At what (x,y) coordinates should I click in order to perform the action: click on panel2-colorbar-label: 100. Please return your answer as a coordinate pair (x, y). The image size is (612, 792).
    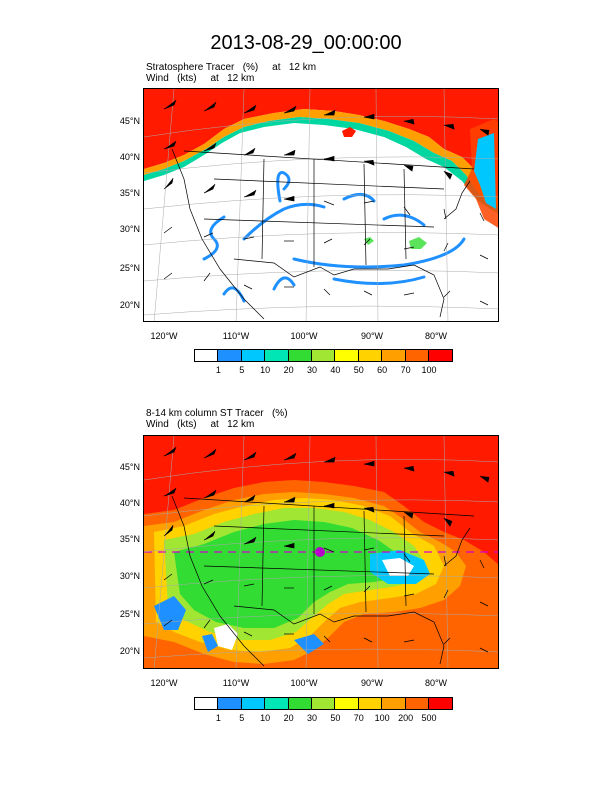
    Looking at the image, I should click on (382, 718).